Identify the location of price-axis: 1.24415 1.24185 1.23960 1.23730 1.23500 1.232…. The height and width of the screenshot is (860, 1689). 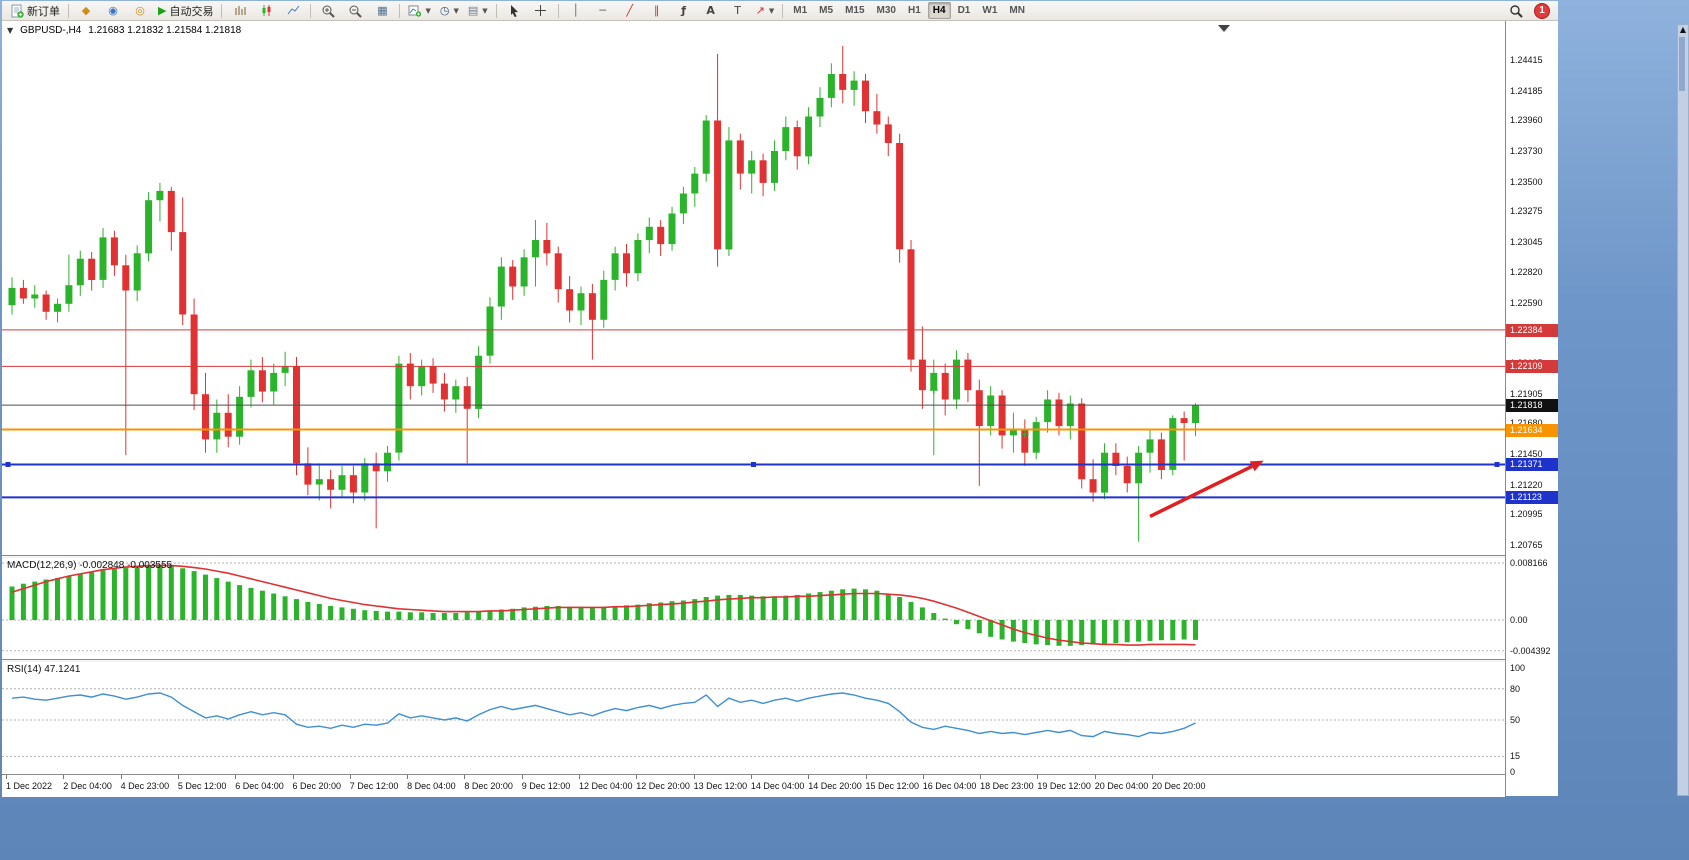
(1532, 408).